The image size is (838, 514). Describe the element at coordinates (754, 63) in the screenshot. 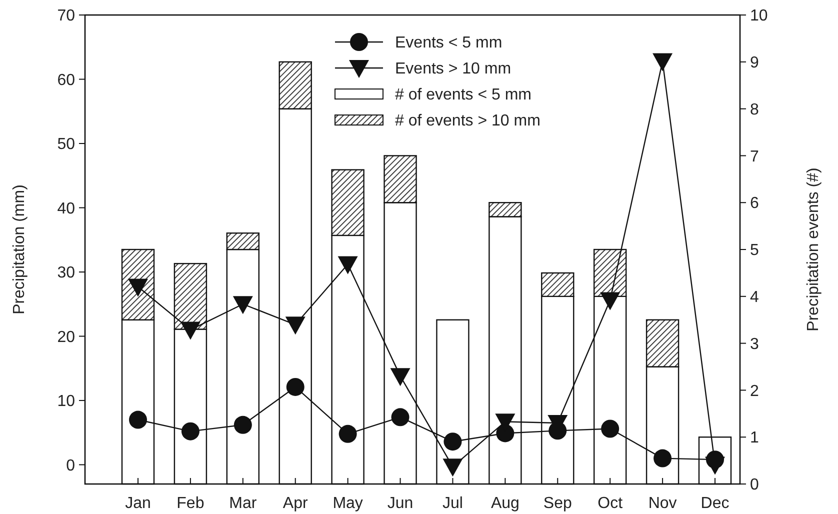

I see `y2-tick-label: 9` at that location.